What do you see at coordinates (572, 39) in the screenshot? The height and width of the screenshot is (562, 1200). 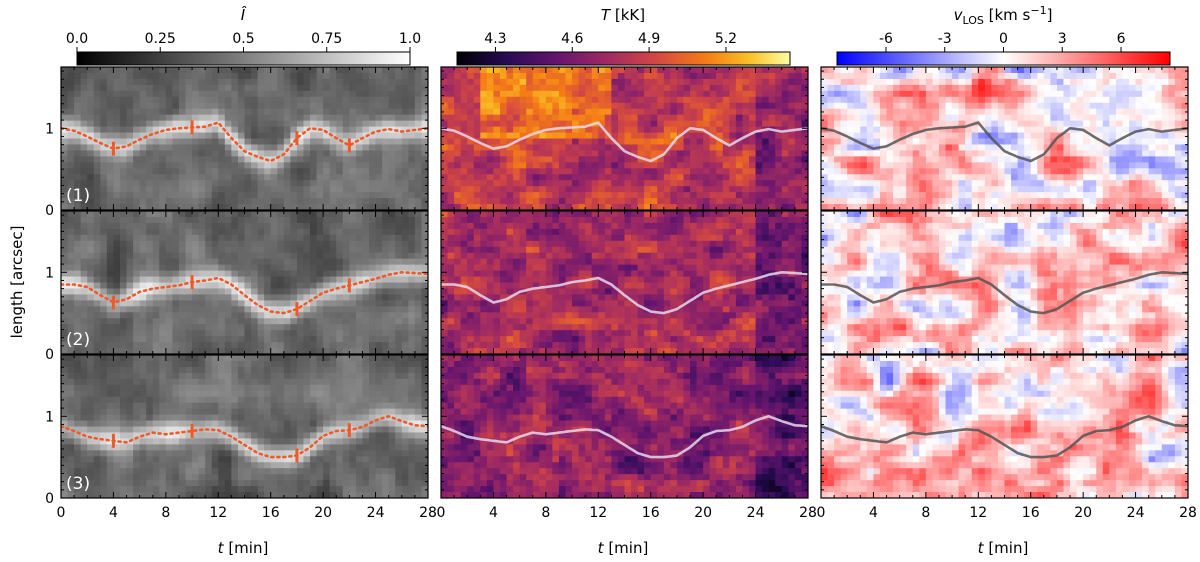 I see `colorbar-tick-label: 4.6` at bounding box center [572, 39].